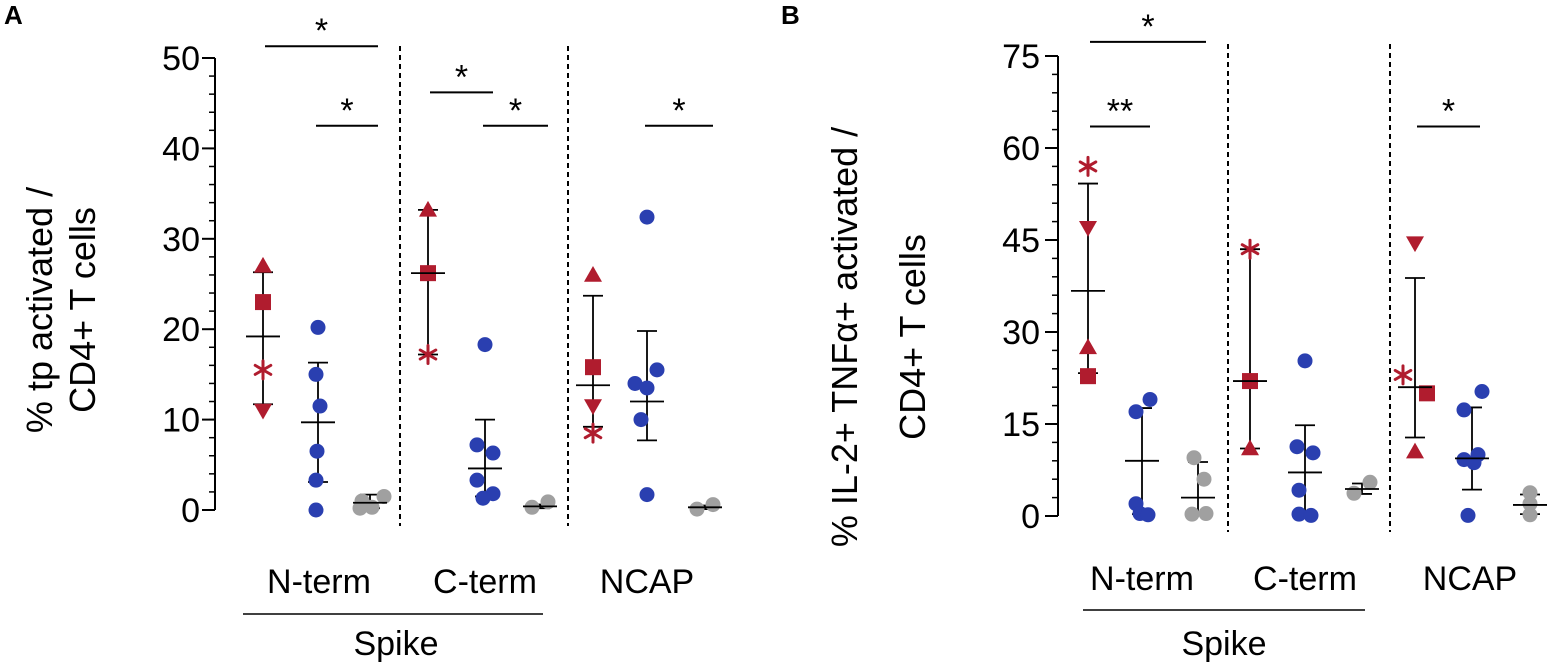 Image resolution: width=1559 pixels, height=666 pixels. What do you see at coordinates (1223, 644) in the screenshot?
I see `group-label-b: Spike` at bounding box center [1223, 644].